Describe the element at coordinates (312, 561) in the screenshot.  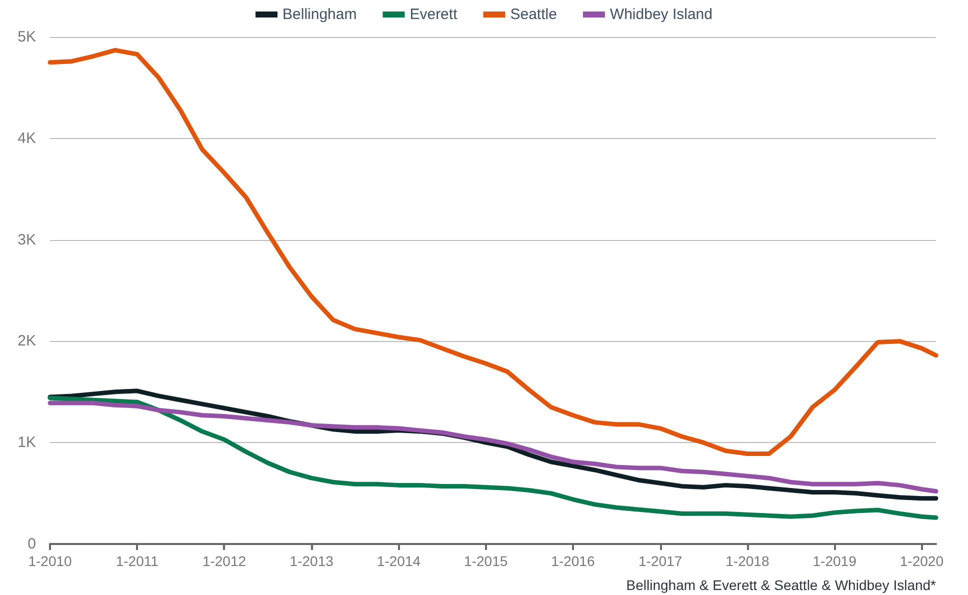
I see `x-tick-label: 1-2013` at that location.